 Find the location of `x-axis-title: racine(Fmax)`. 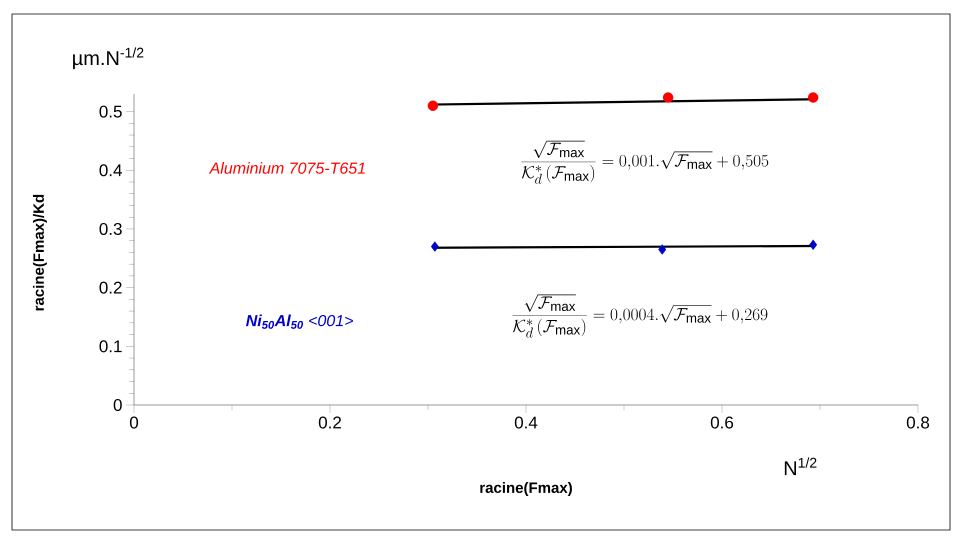

x-axis-title: racine(Fmax) is located at coordinates (526, 489).